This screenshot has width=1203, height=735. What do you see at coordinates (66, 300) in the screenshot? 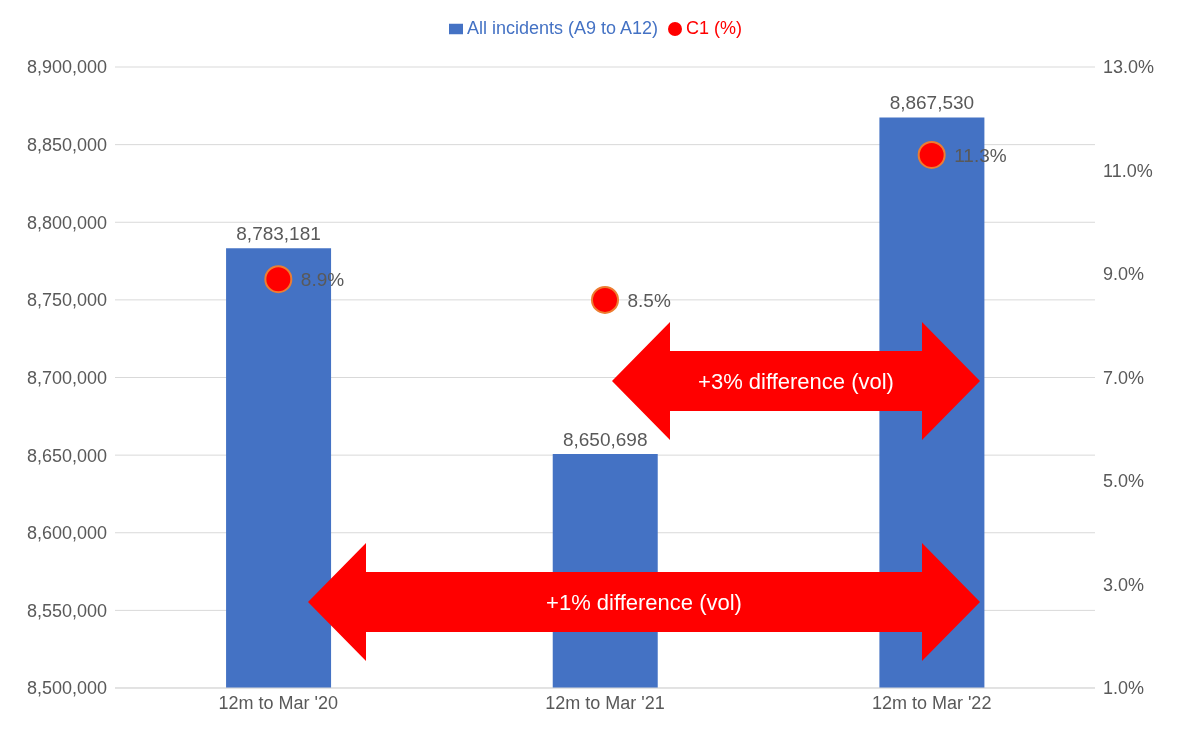
I see `y-tick-label: 8,750,000` at bounding box center [66, 300].